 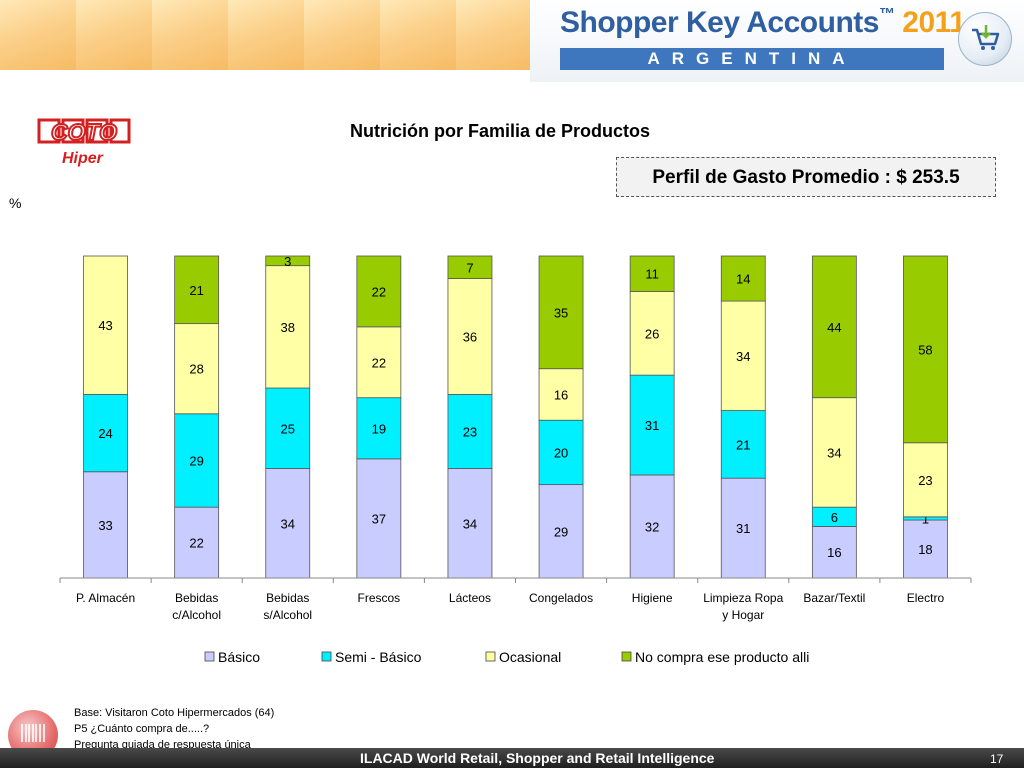 I want to click on shopping-cart-icon, so click(x=985, y=39).